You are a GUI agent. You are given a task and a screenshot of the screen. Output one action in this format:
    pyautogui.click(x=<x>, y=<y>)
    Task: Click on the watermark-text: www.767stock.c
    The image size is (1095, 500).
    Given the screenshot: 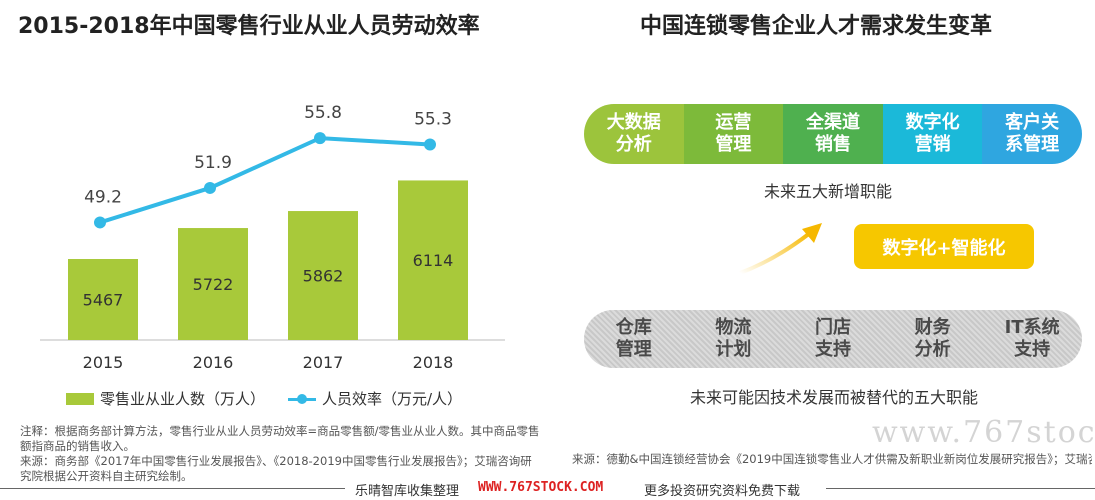 What is the action you would take?
    pyautogui.click(x=983, y=432)
    